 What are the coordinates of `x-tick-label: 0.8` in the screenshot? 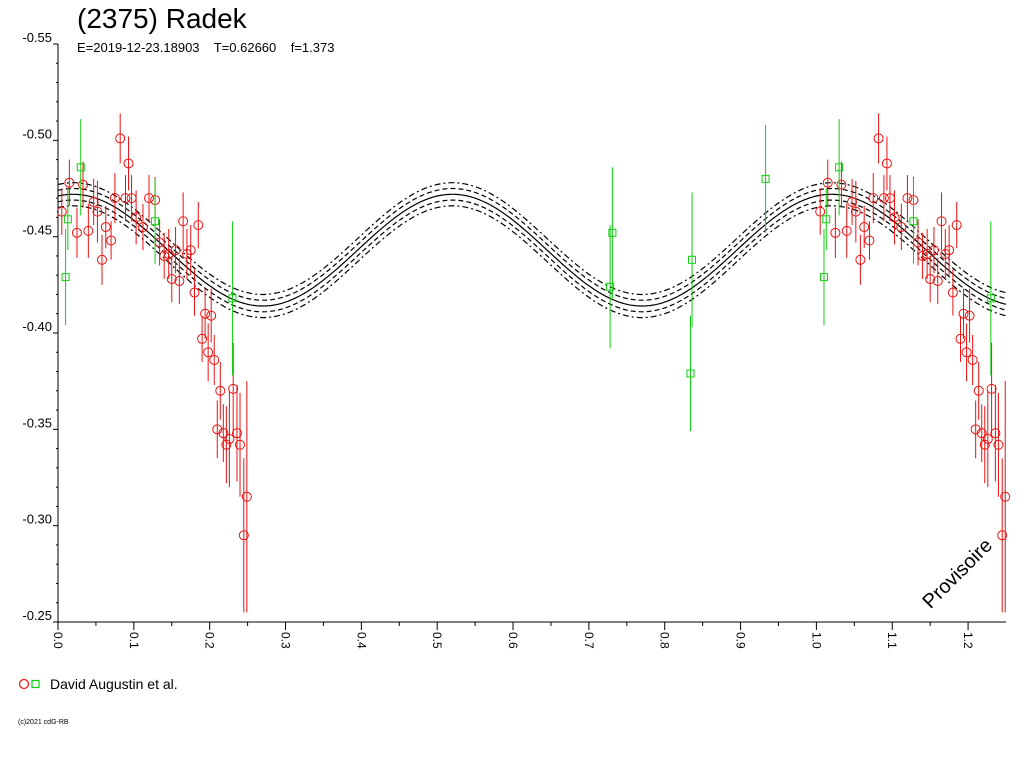 It's located at (665, 640).